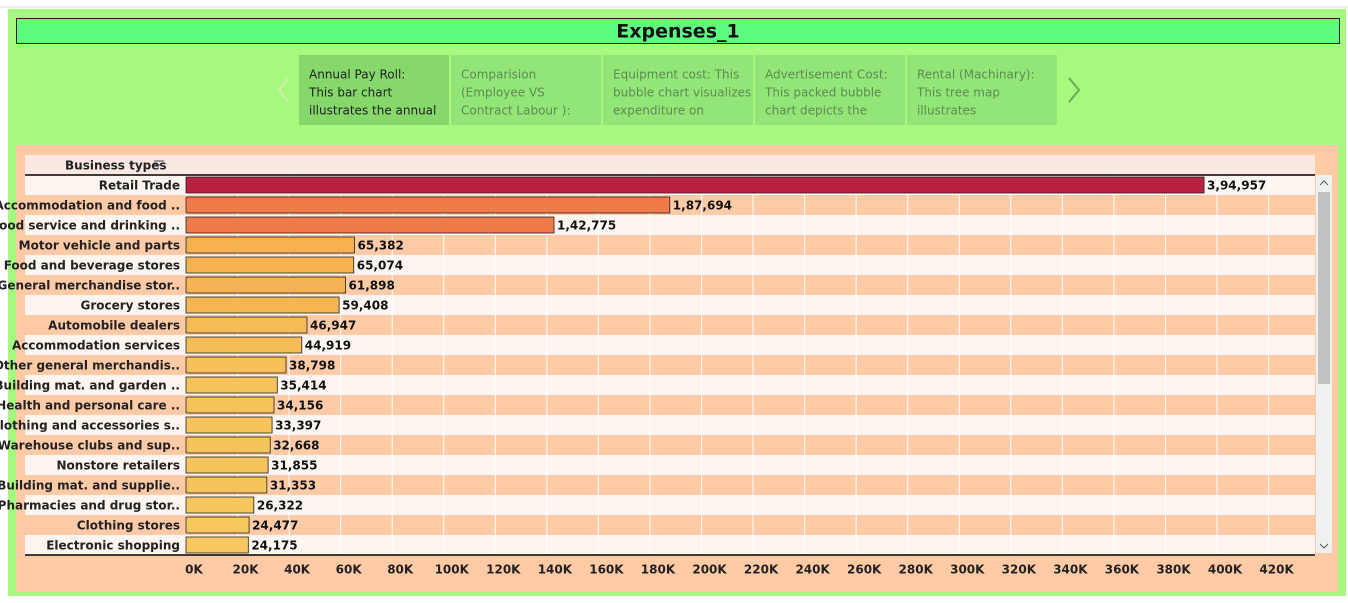 The height and width of the screenshot is (603, 1348). Describe the element at coordinates (658, 570) in the screenshot. I see `x-tick-label: 180K` at that location.